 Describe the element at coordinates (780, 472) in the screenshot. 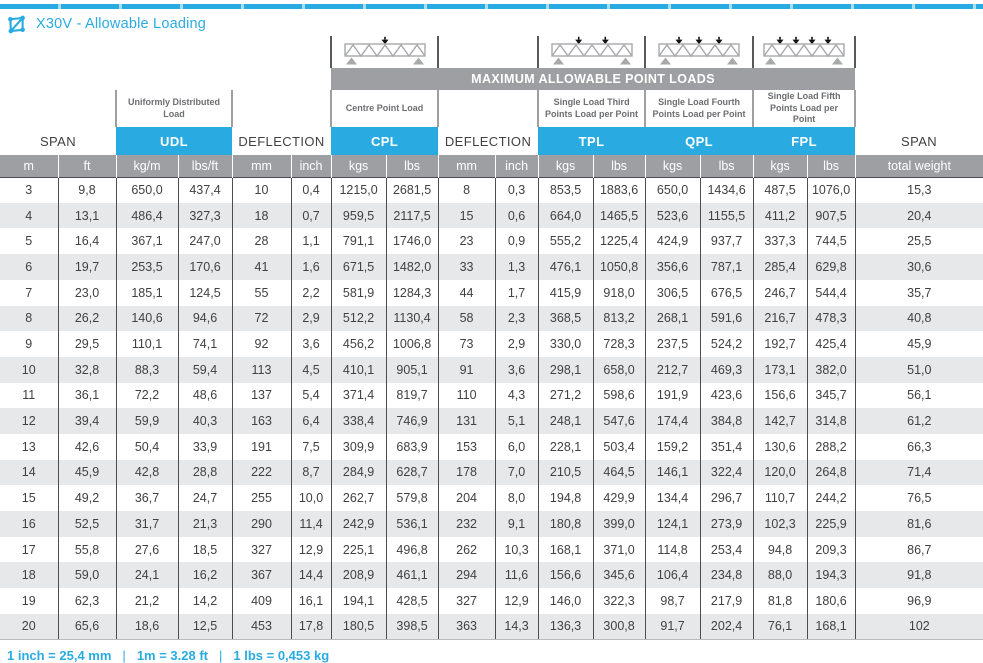

I see `cell: 120,0` at that location.